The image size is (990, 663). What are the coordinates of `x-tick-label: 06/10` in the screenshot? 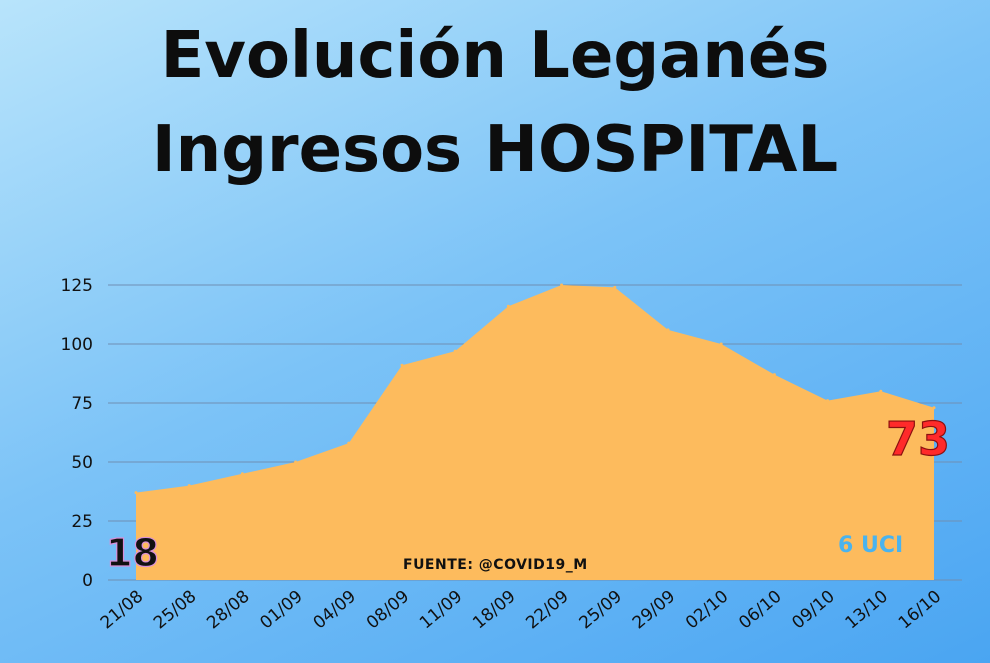 It's located at (760, 610).